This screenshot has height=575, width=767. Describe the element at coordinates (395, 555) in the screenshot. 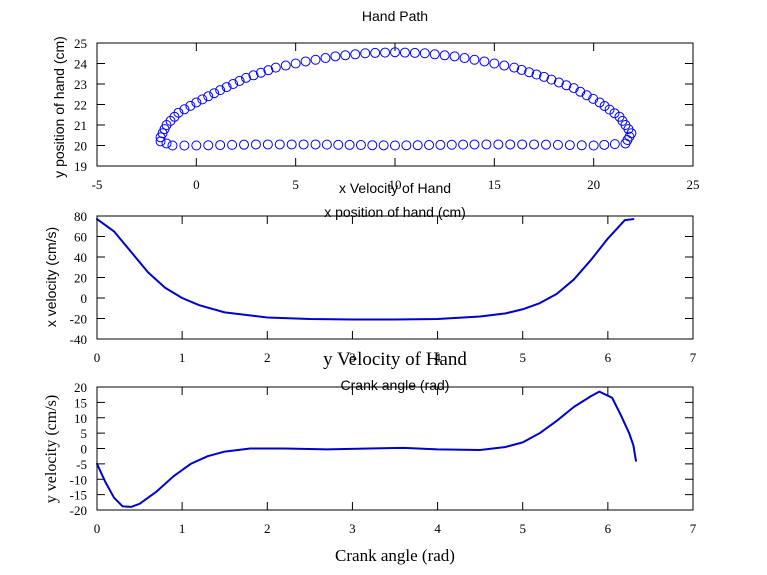

I see `y-velocity-xlabel: Crank angle (rad)` at that location.